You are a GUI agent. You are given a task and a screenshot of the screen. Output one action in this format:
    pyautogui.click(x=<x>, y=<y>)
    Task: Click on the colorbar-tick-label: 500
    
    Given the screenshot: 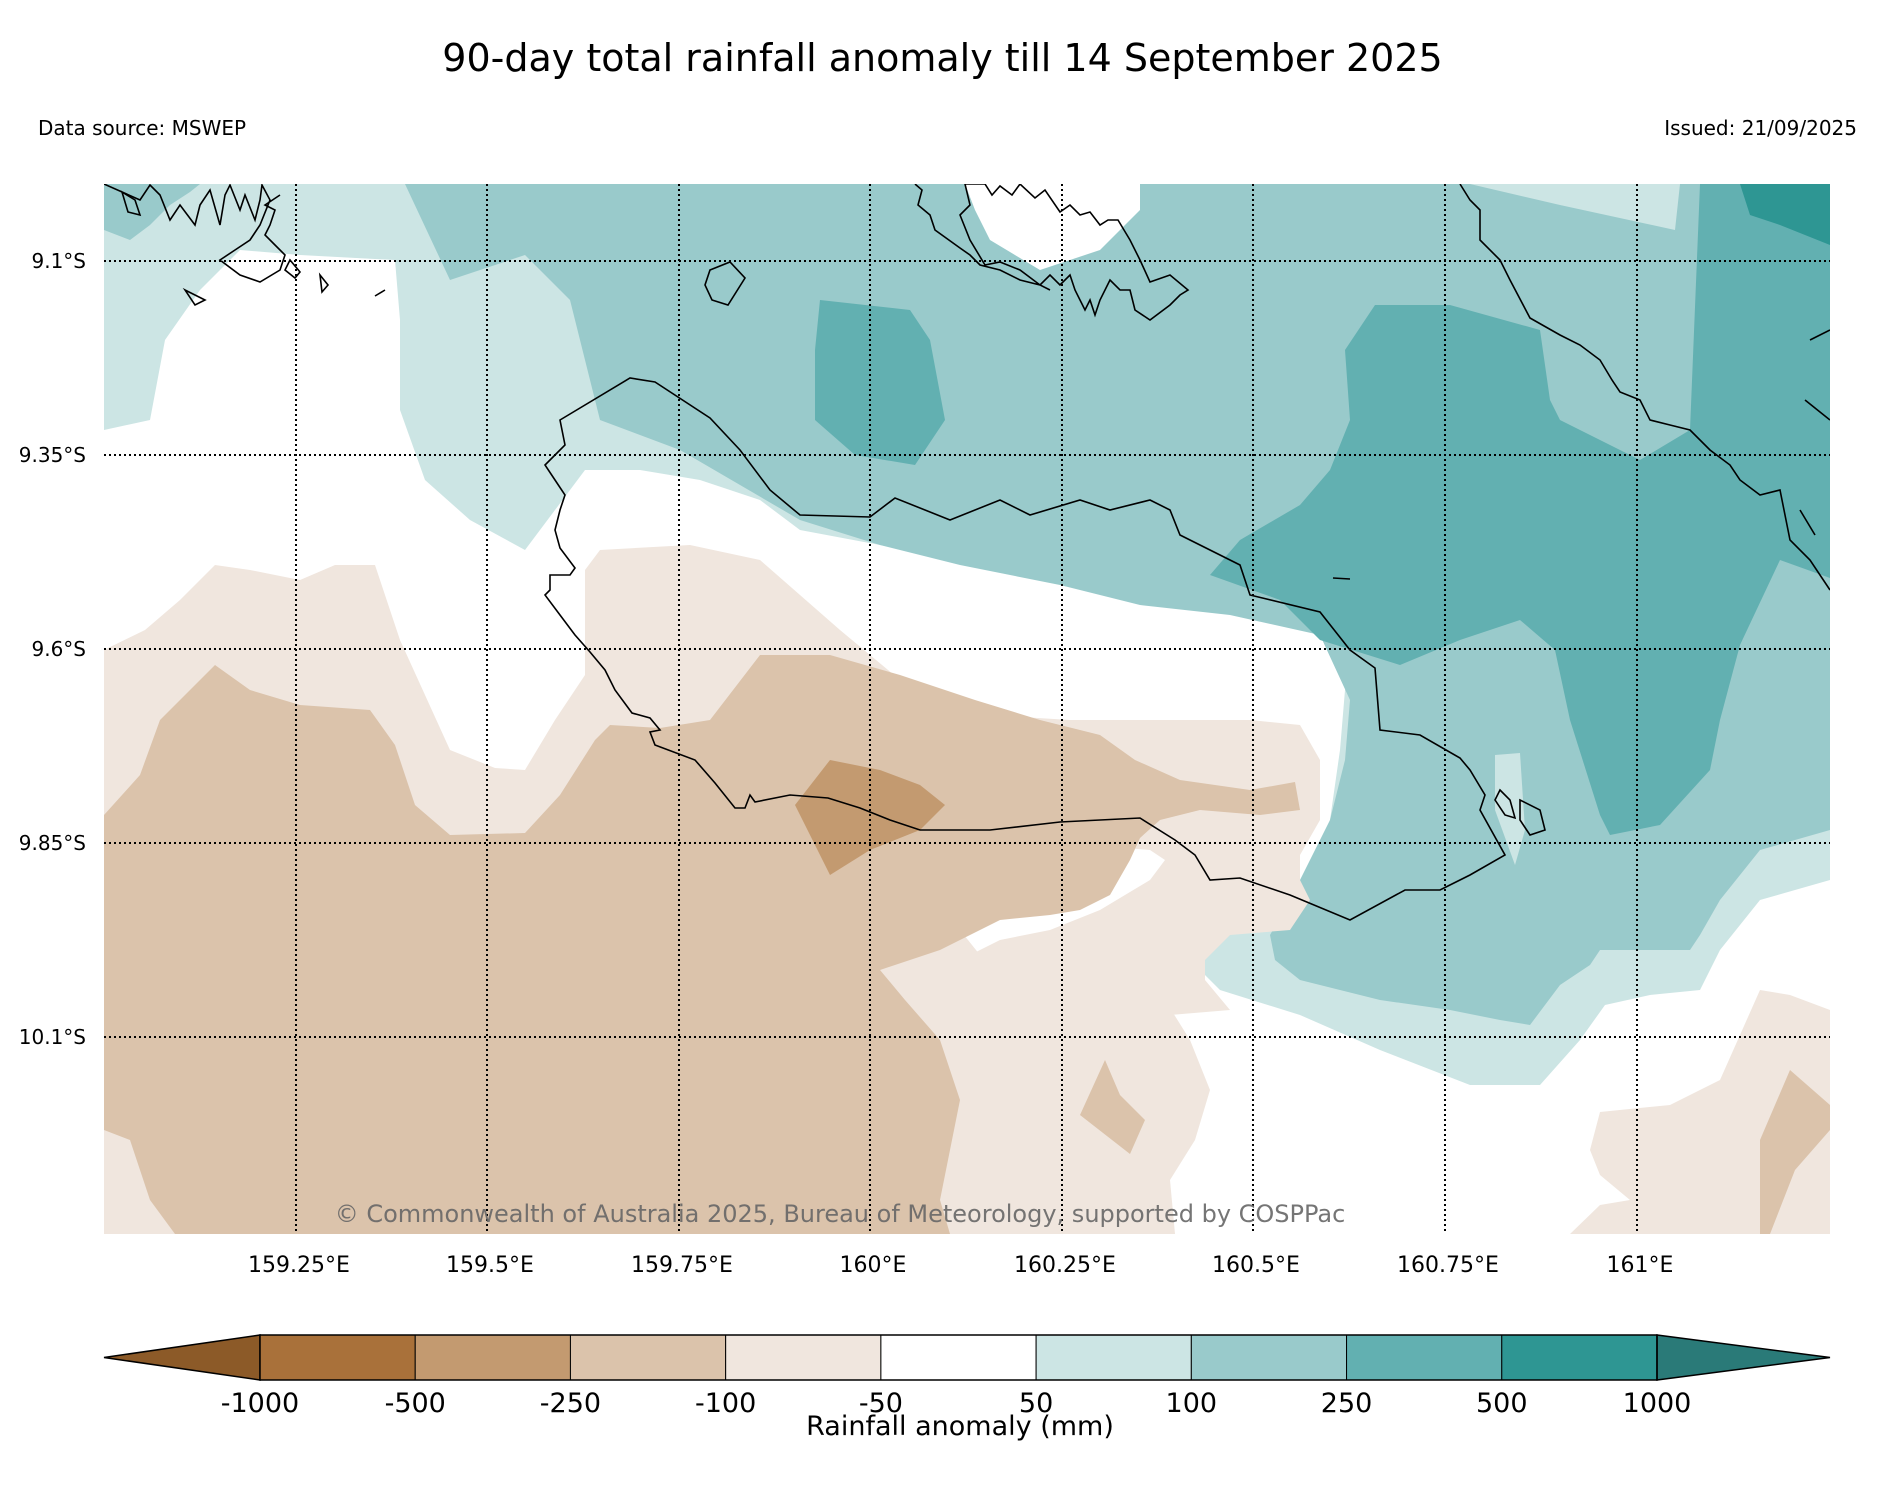 What is the action you would take?
    pyautogui.click(x=1502, y=1403)
    